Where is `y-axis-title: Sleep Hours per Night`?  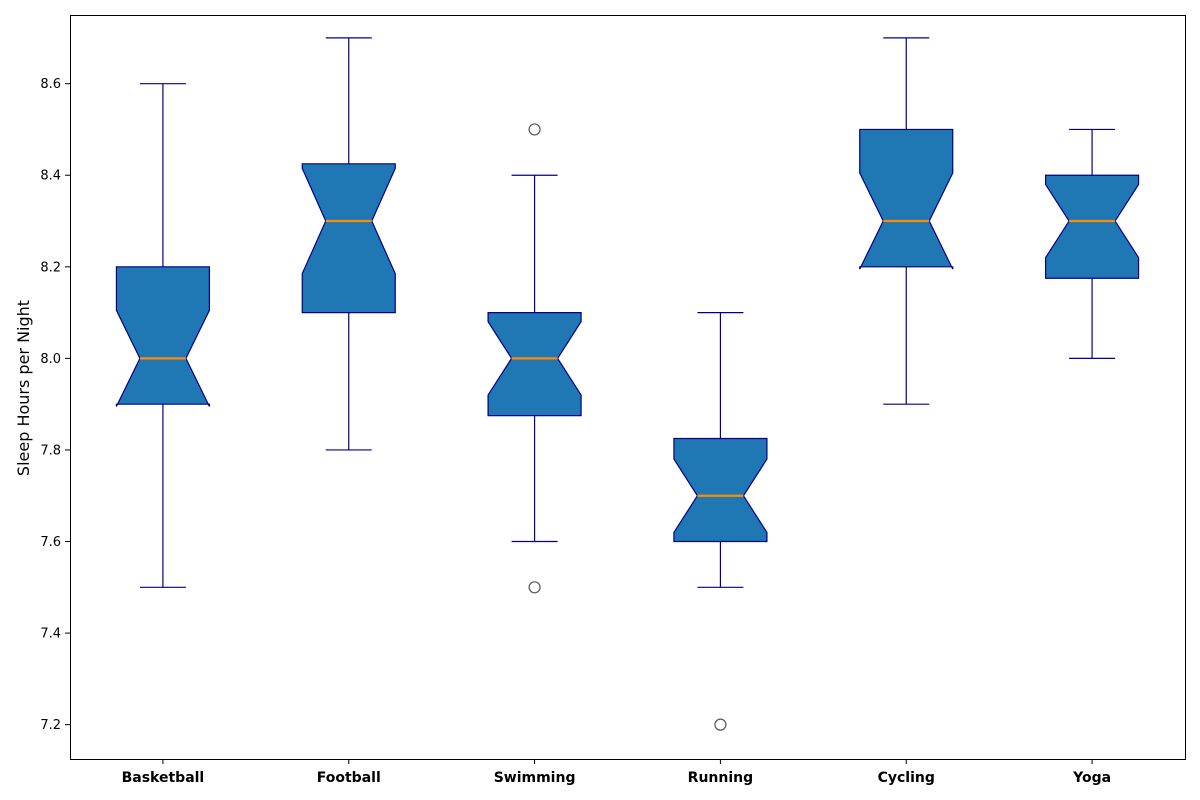 y-axis-title: Sleep Hours per Night is located at coordinates (23, 388).